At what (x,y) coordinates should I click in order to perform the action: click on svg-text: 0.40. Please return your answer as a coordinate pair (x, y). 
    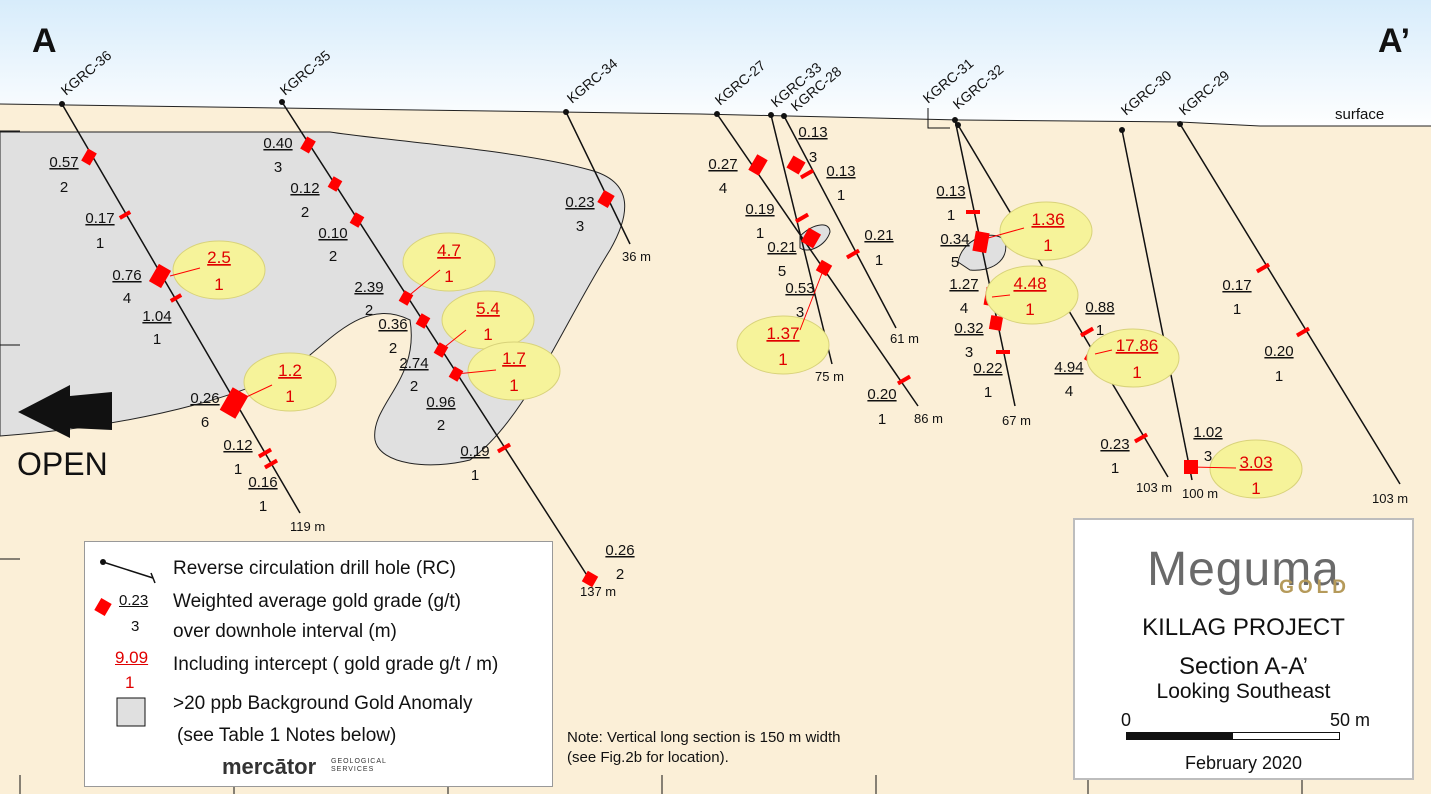
    Looking at the image, I should click on (277, 143).